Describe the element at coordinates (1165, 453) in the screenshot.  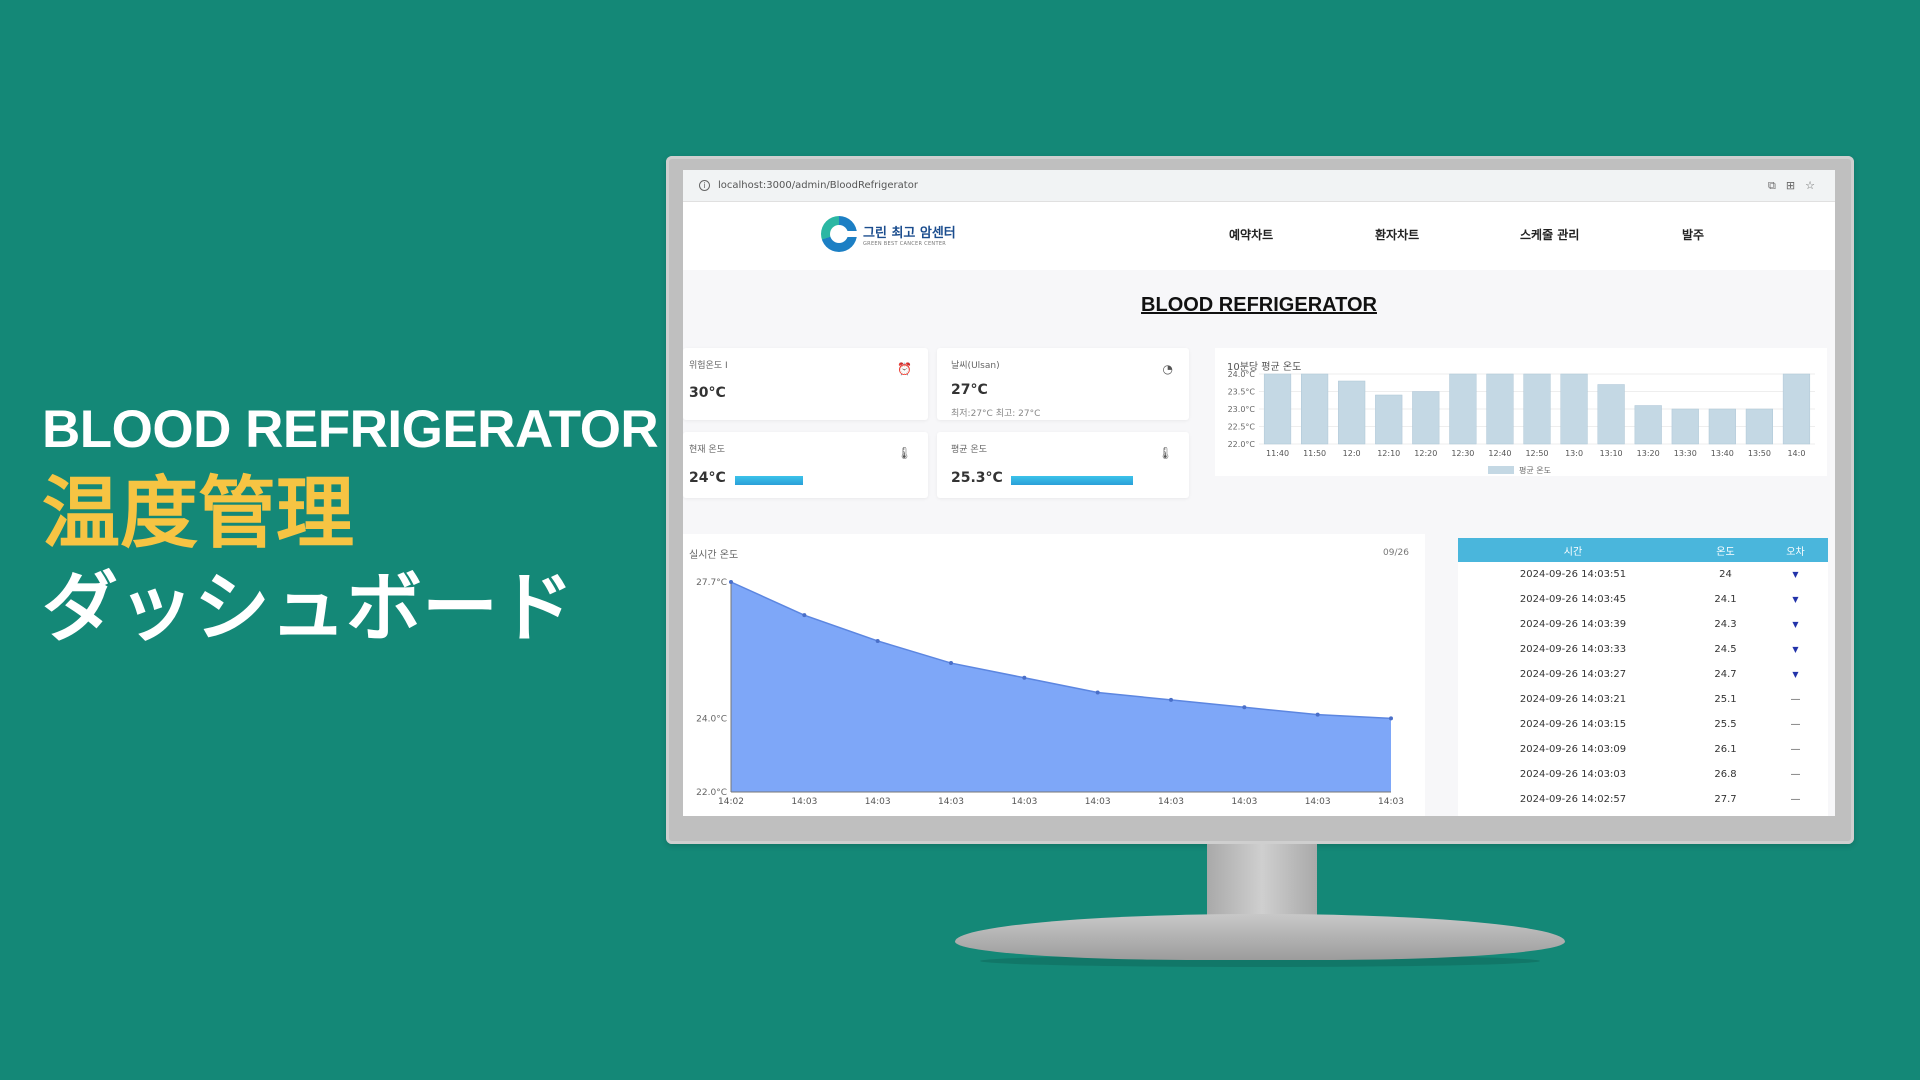
I see `thermometer-icon: 🌡` at that location.